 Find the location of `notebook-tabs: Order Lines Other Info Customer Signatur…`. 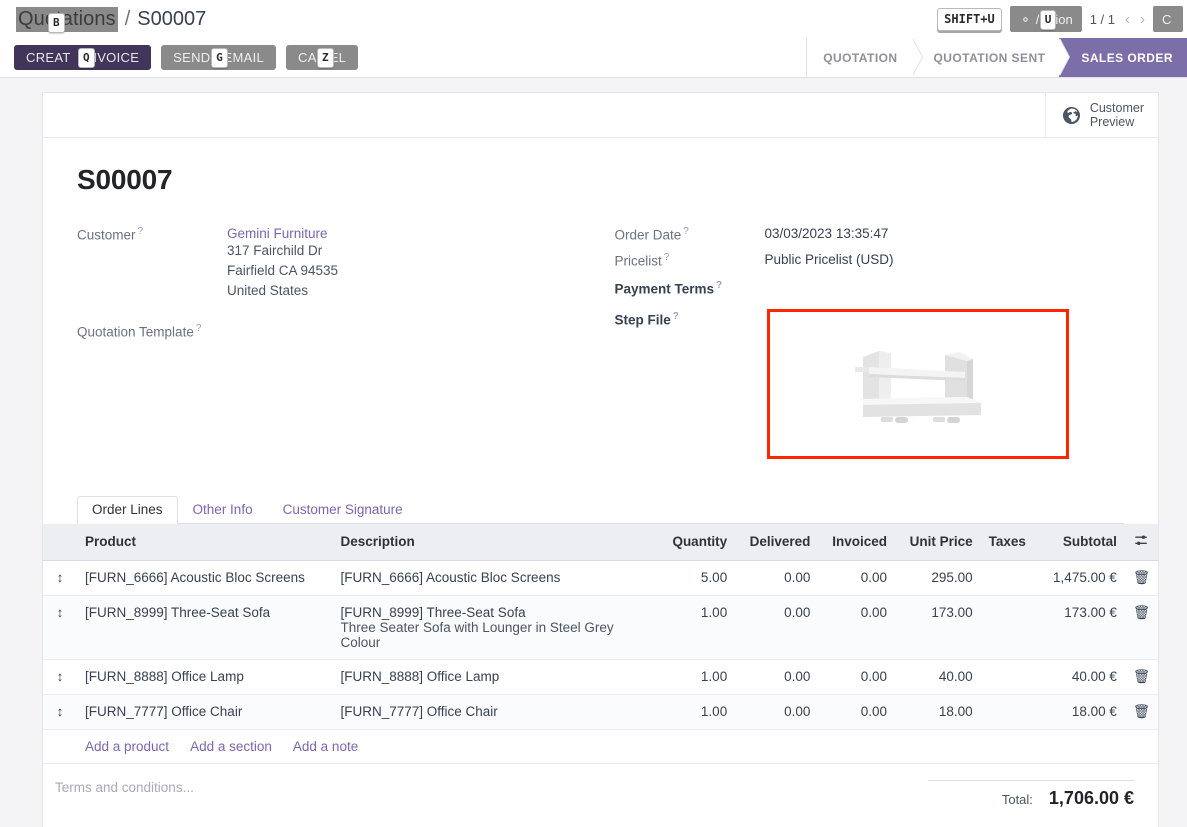

notebook-tabs: Order Lines Other Info Customer Signatur… is located at coordinates (600, 509).